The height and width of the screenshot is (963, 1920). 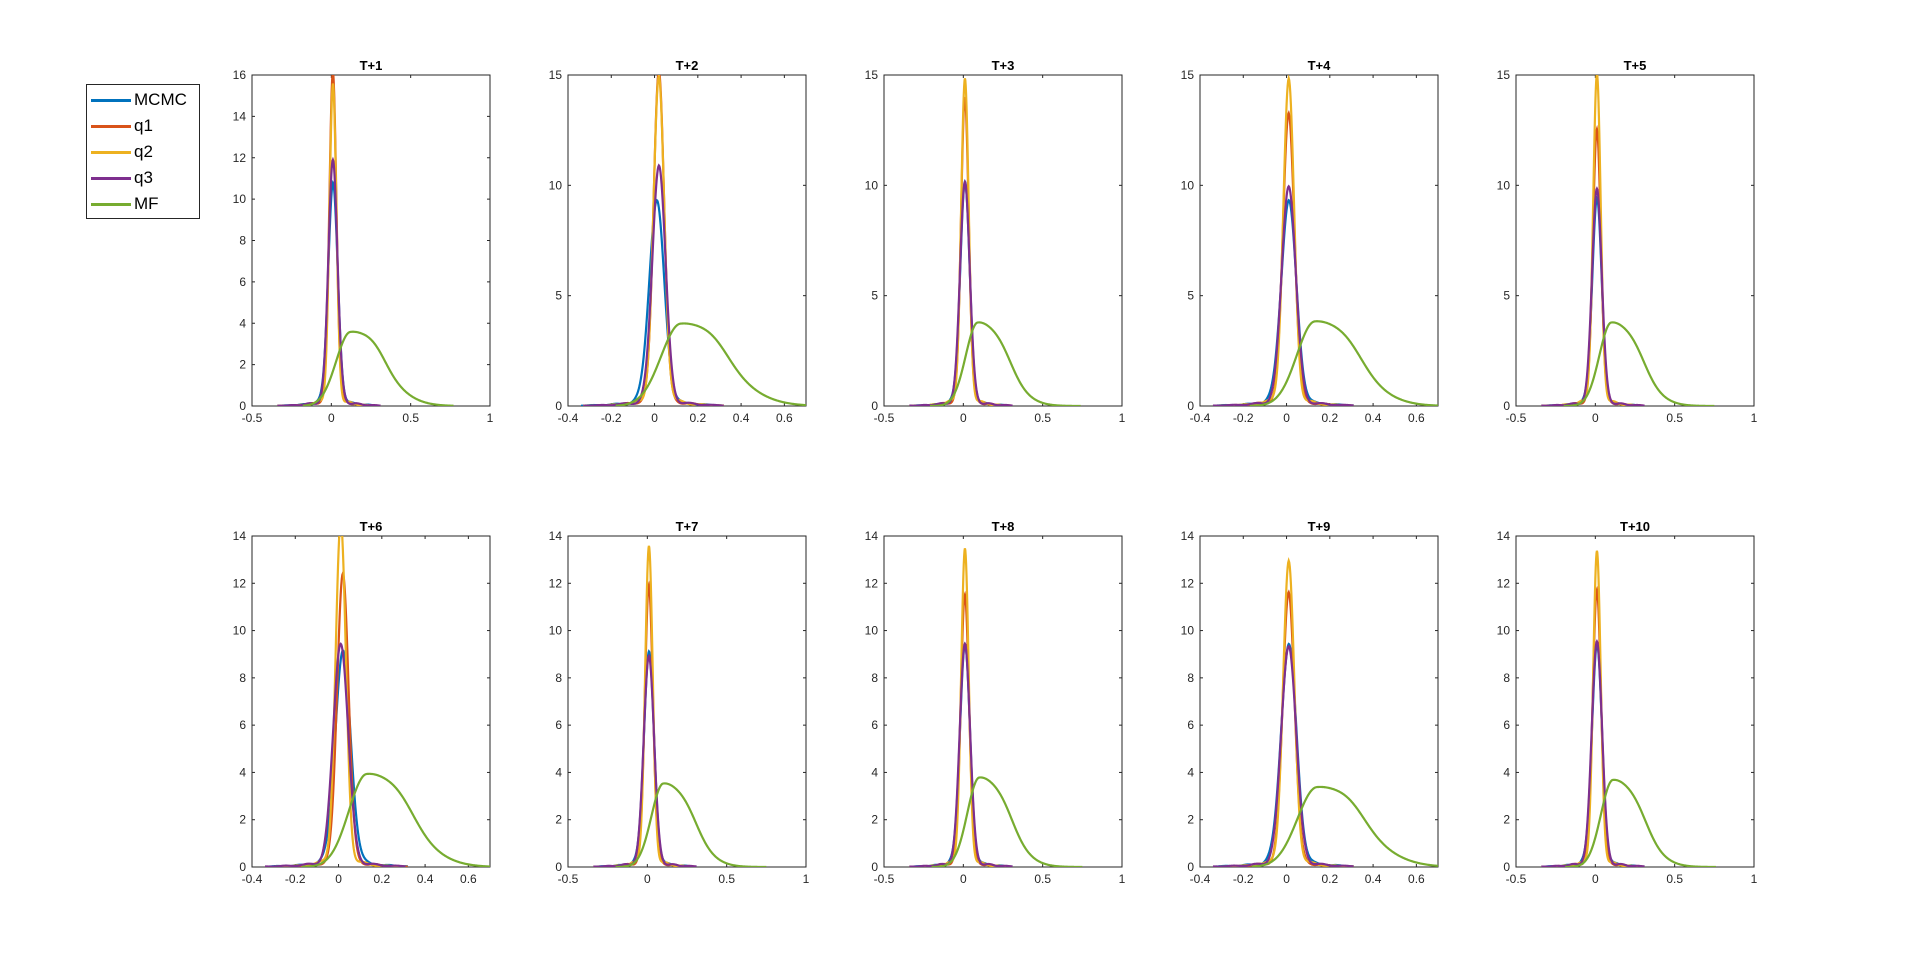 What do you see at coordinates (143, 125) in the screenshot?
I see `legend-label-q1: q1` at bounding box center [143, 125].